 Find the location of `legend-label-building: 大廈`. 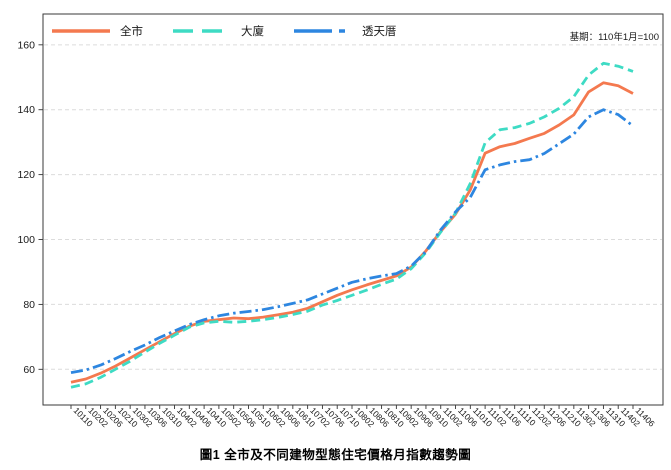

legend-label-building: 大廈 is located at coordinates (252, 32).